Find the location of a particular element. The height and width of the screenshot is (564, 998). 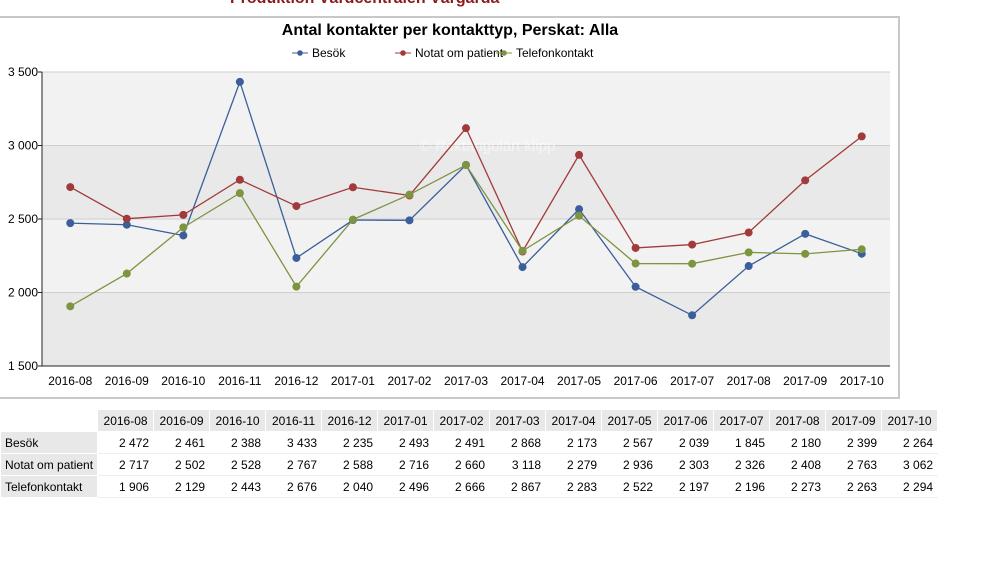

table-row-label: Notat om patient is located at coordinates (49, 464).